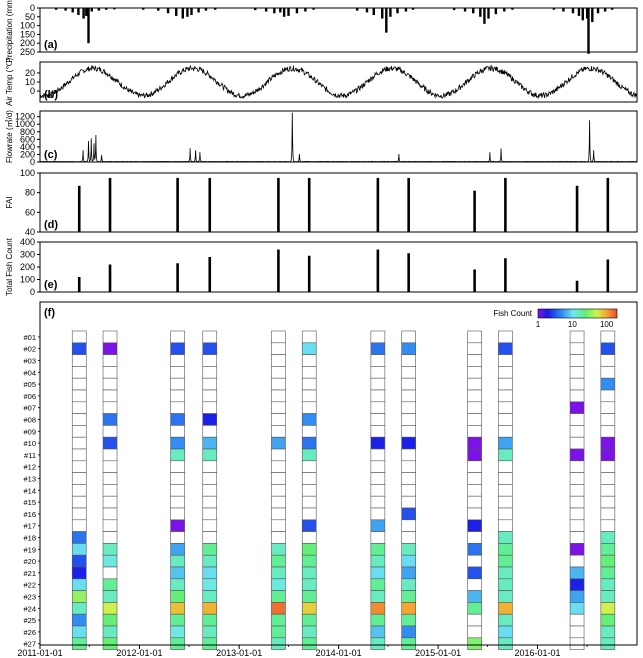 The image size is (643, 658). What do you see at coordinates (51, 45) in the screenshot?
I see `panel-label: (a)` at bounding box center [51, 45].